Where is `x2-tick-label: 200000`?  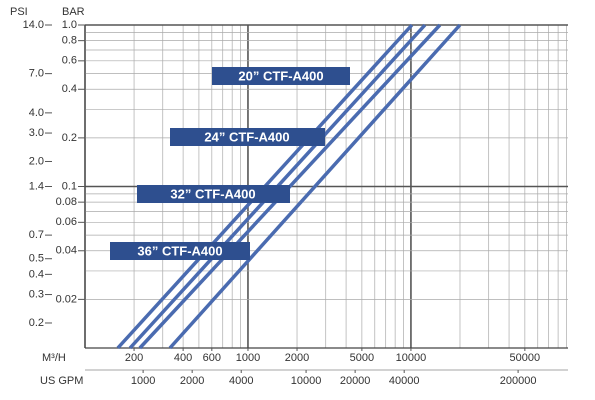
x2-tick-label: 200000 is located at coordinates (518, 381).